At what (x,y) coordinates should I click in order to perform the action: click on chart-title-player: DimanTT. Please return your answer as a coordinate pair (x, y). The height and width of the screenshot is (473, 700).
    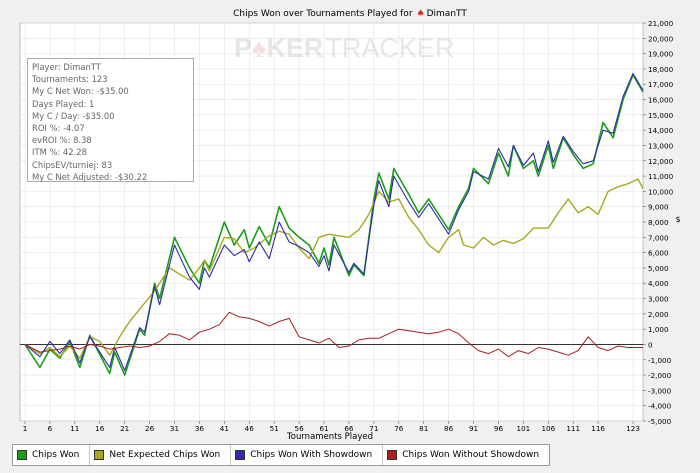
    Looking at the image, I should click on (447, 14).